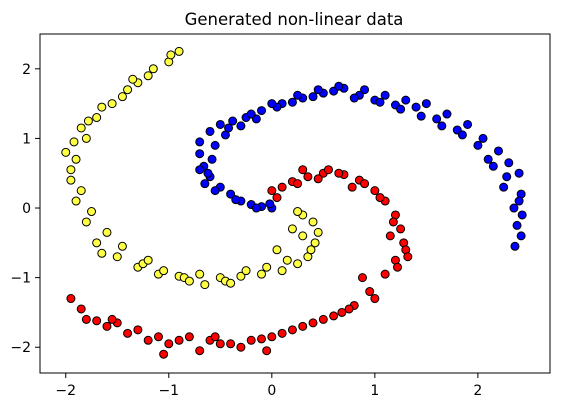 The height and width of the screenshot is (413, 573). Describe the element at coordinates (26, 139) in the screenshot. I see `y-tick-label: 1` at that location.